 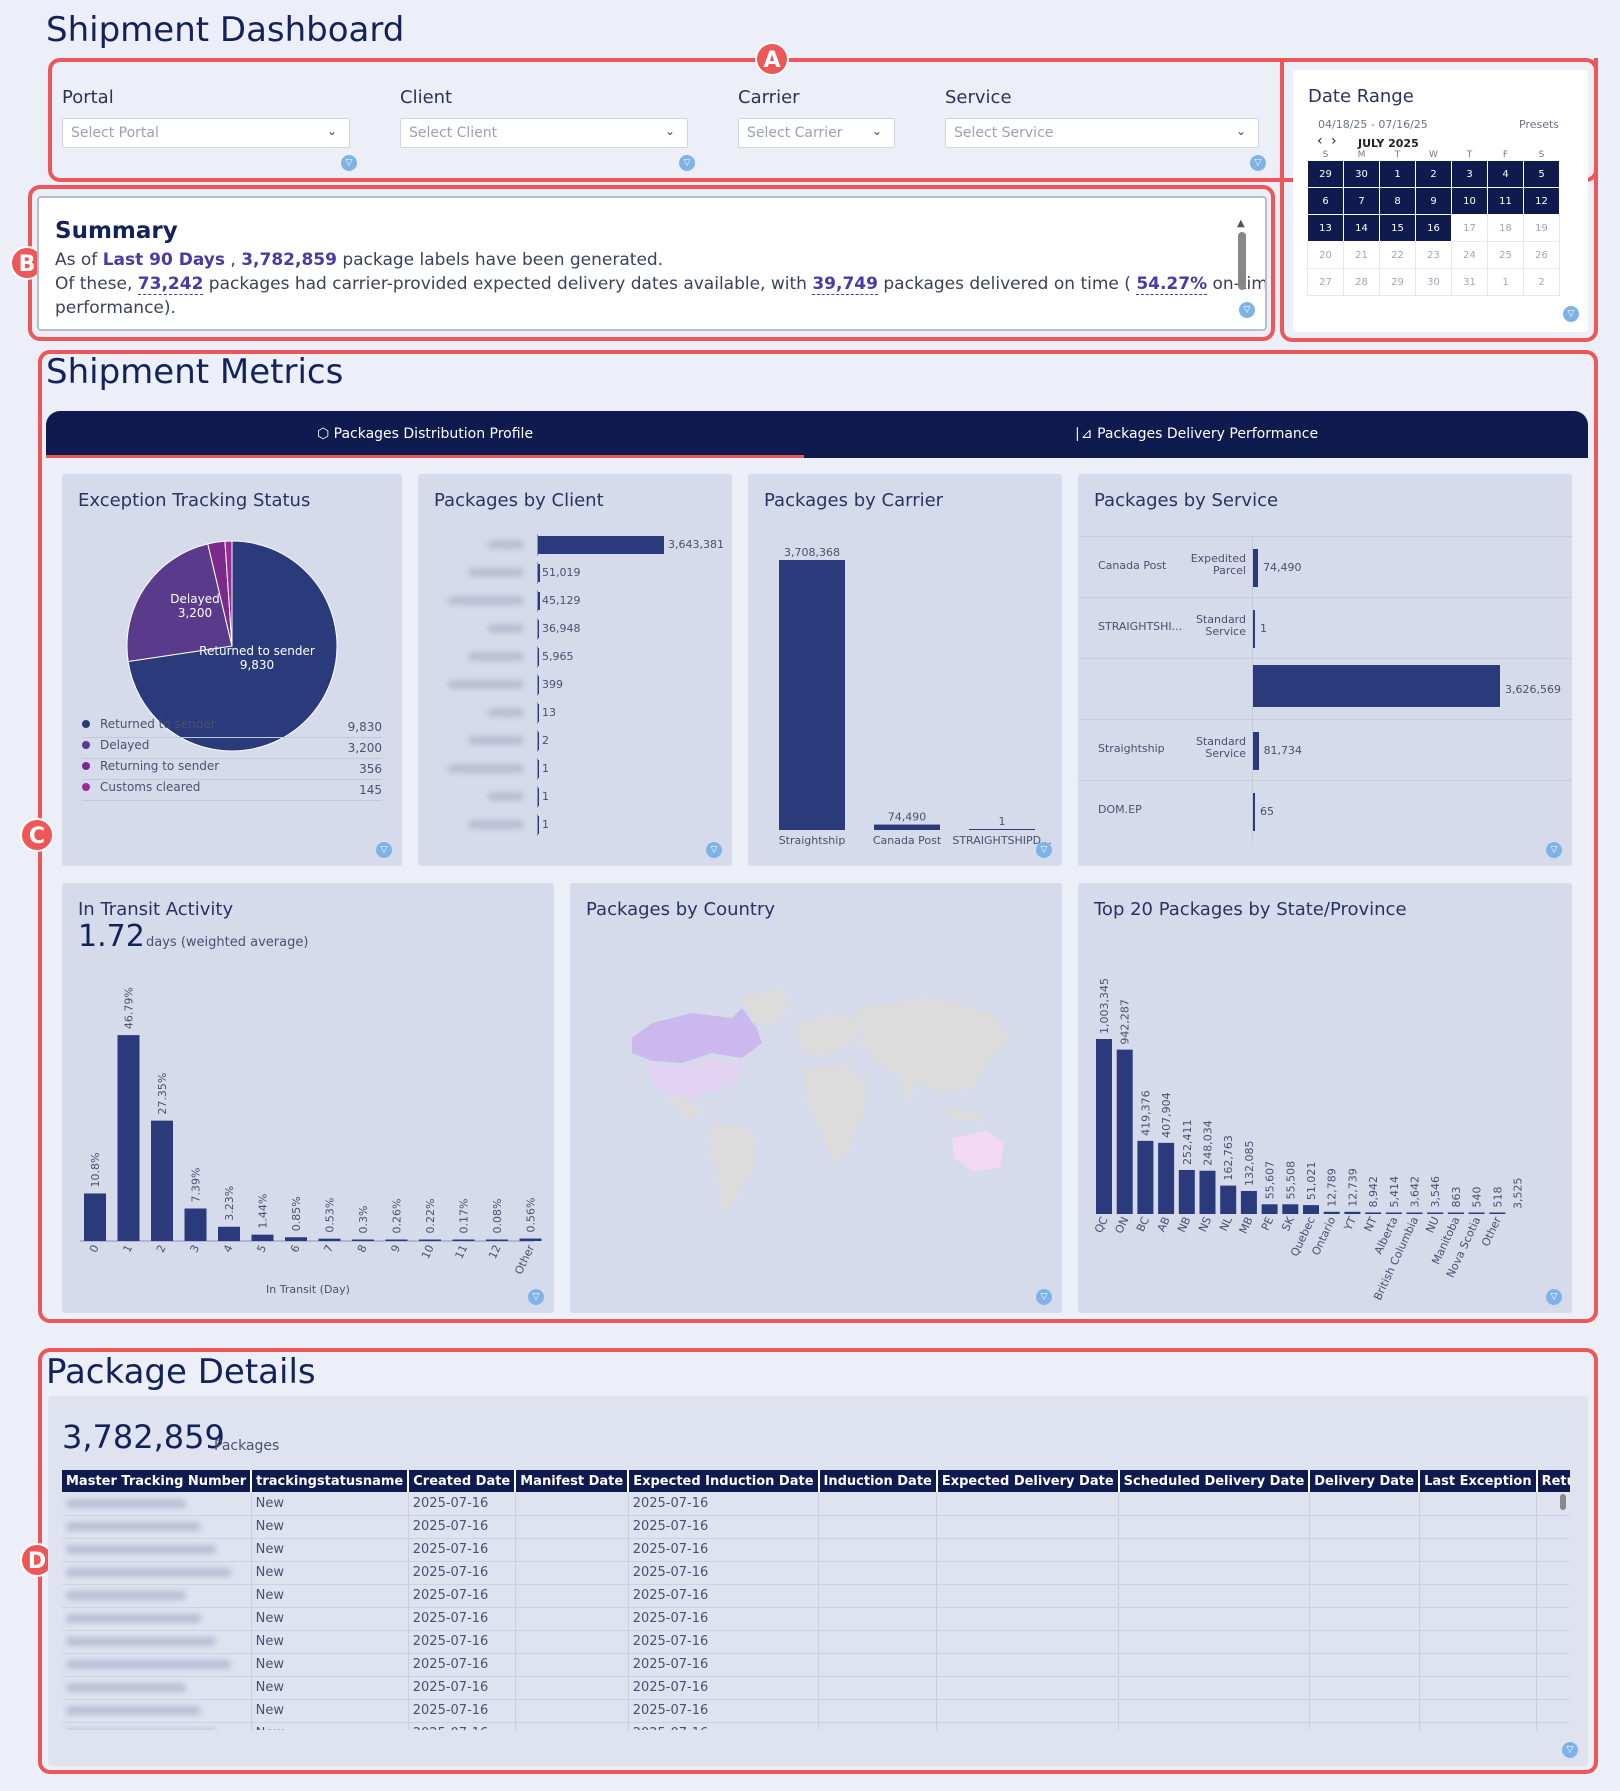 What do you see at coordinates (816, 133) in the screenshot?
I see `carrier-select: Select Carrier ⌄` at bounding box center [816, 133].